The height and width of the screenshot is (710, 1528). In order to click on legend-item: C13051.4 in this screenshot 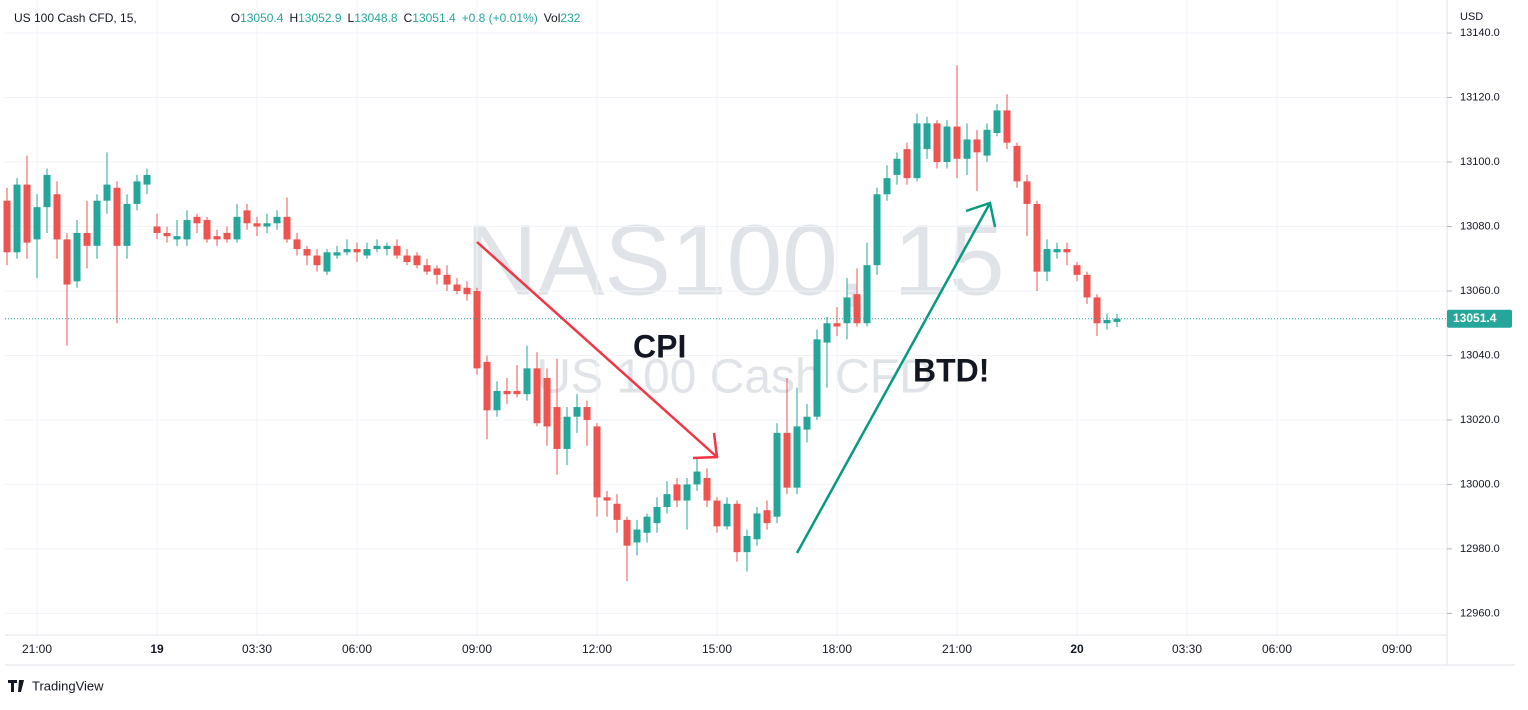, I will do `click(430, 18)`.